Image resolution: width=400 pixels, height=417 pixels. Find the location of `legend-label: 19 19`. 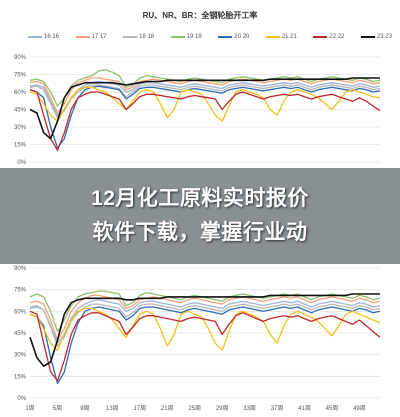

legend-label: 19 19 is located at coordinates (194, 37).